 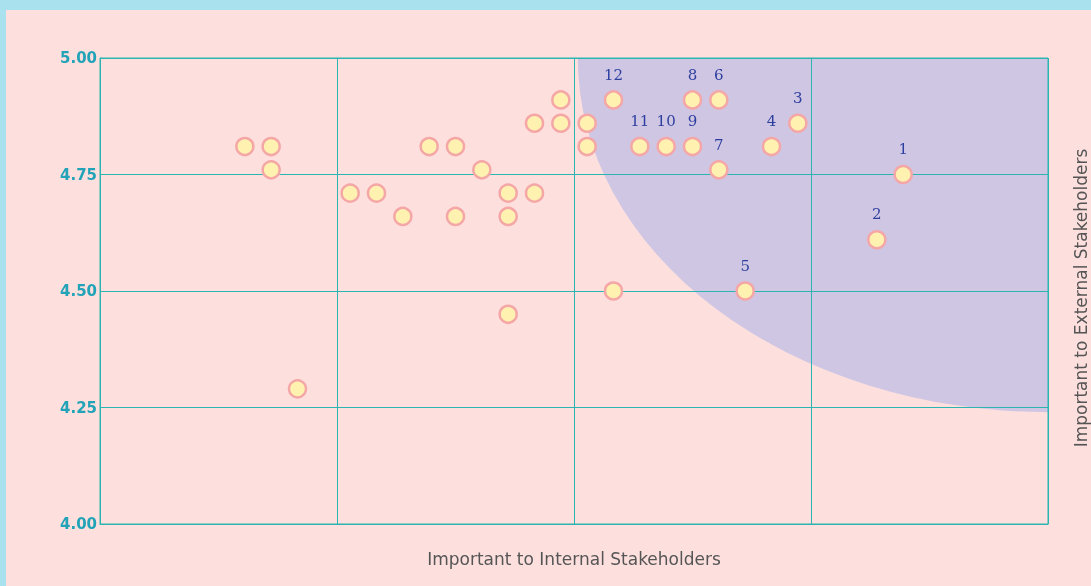 What do you see at coordinates (692, 74) in the screenshot?
I see `series-label: 8` at bounding box center [692, 74].